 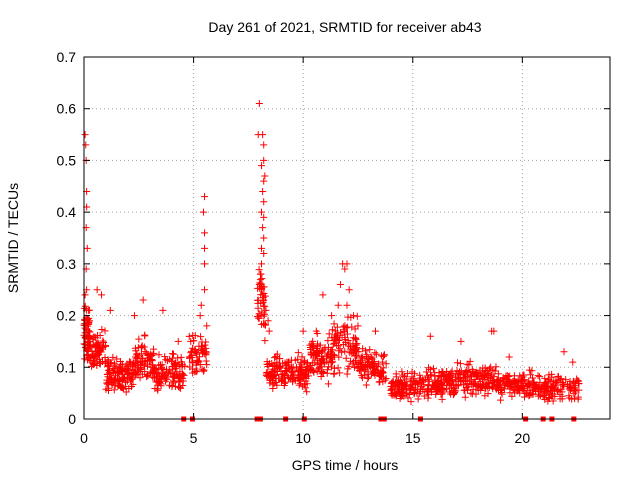 What do you see at coordinates (345, 465) in the screenshot?
I see `x-axis-label: GPS time / hours` at bounding box center [345, 465].